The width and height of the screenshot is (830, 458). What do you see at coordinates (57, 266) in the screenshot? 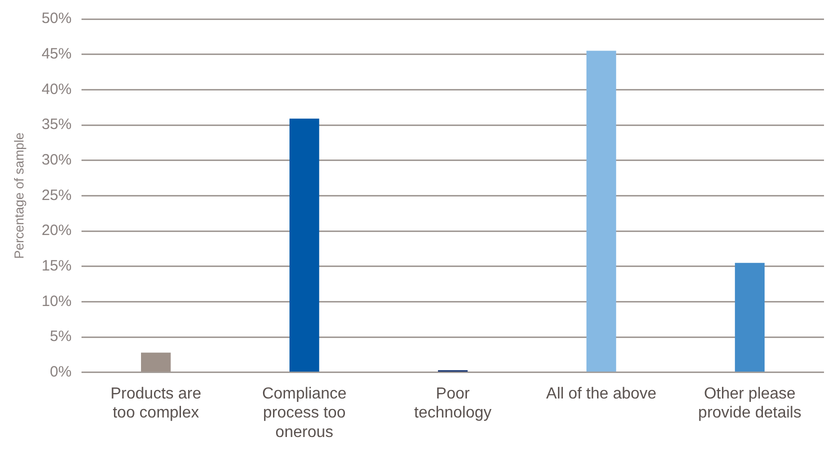
I see `y-tick-label: 15%` at bounding box center [57, 266].